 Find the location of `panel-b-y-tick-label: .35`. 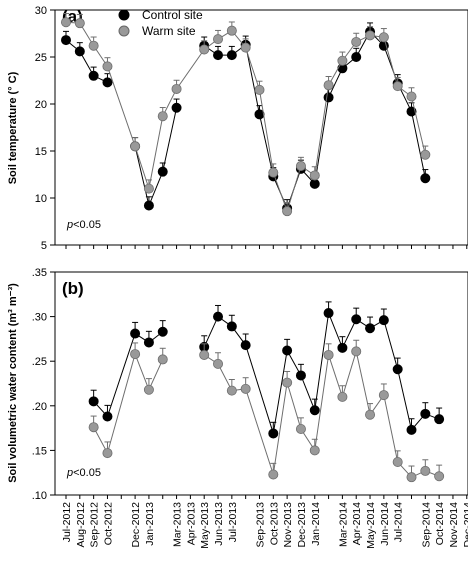

panel-b-y-tick-label: .35 is located at coordinates (39, 273).